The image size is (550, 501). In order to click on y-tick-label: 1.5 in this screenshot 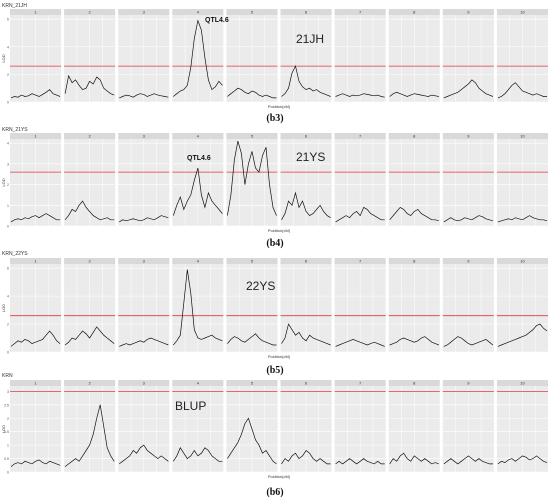, I will do `click(6, 432)`.